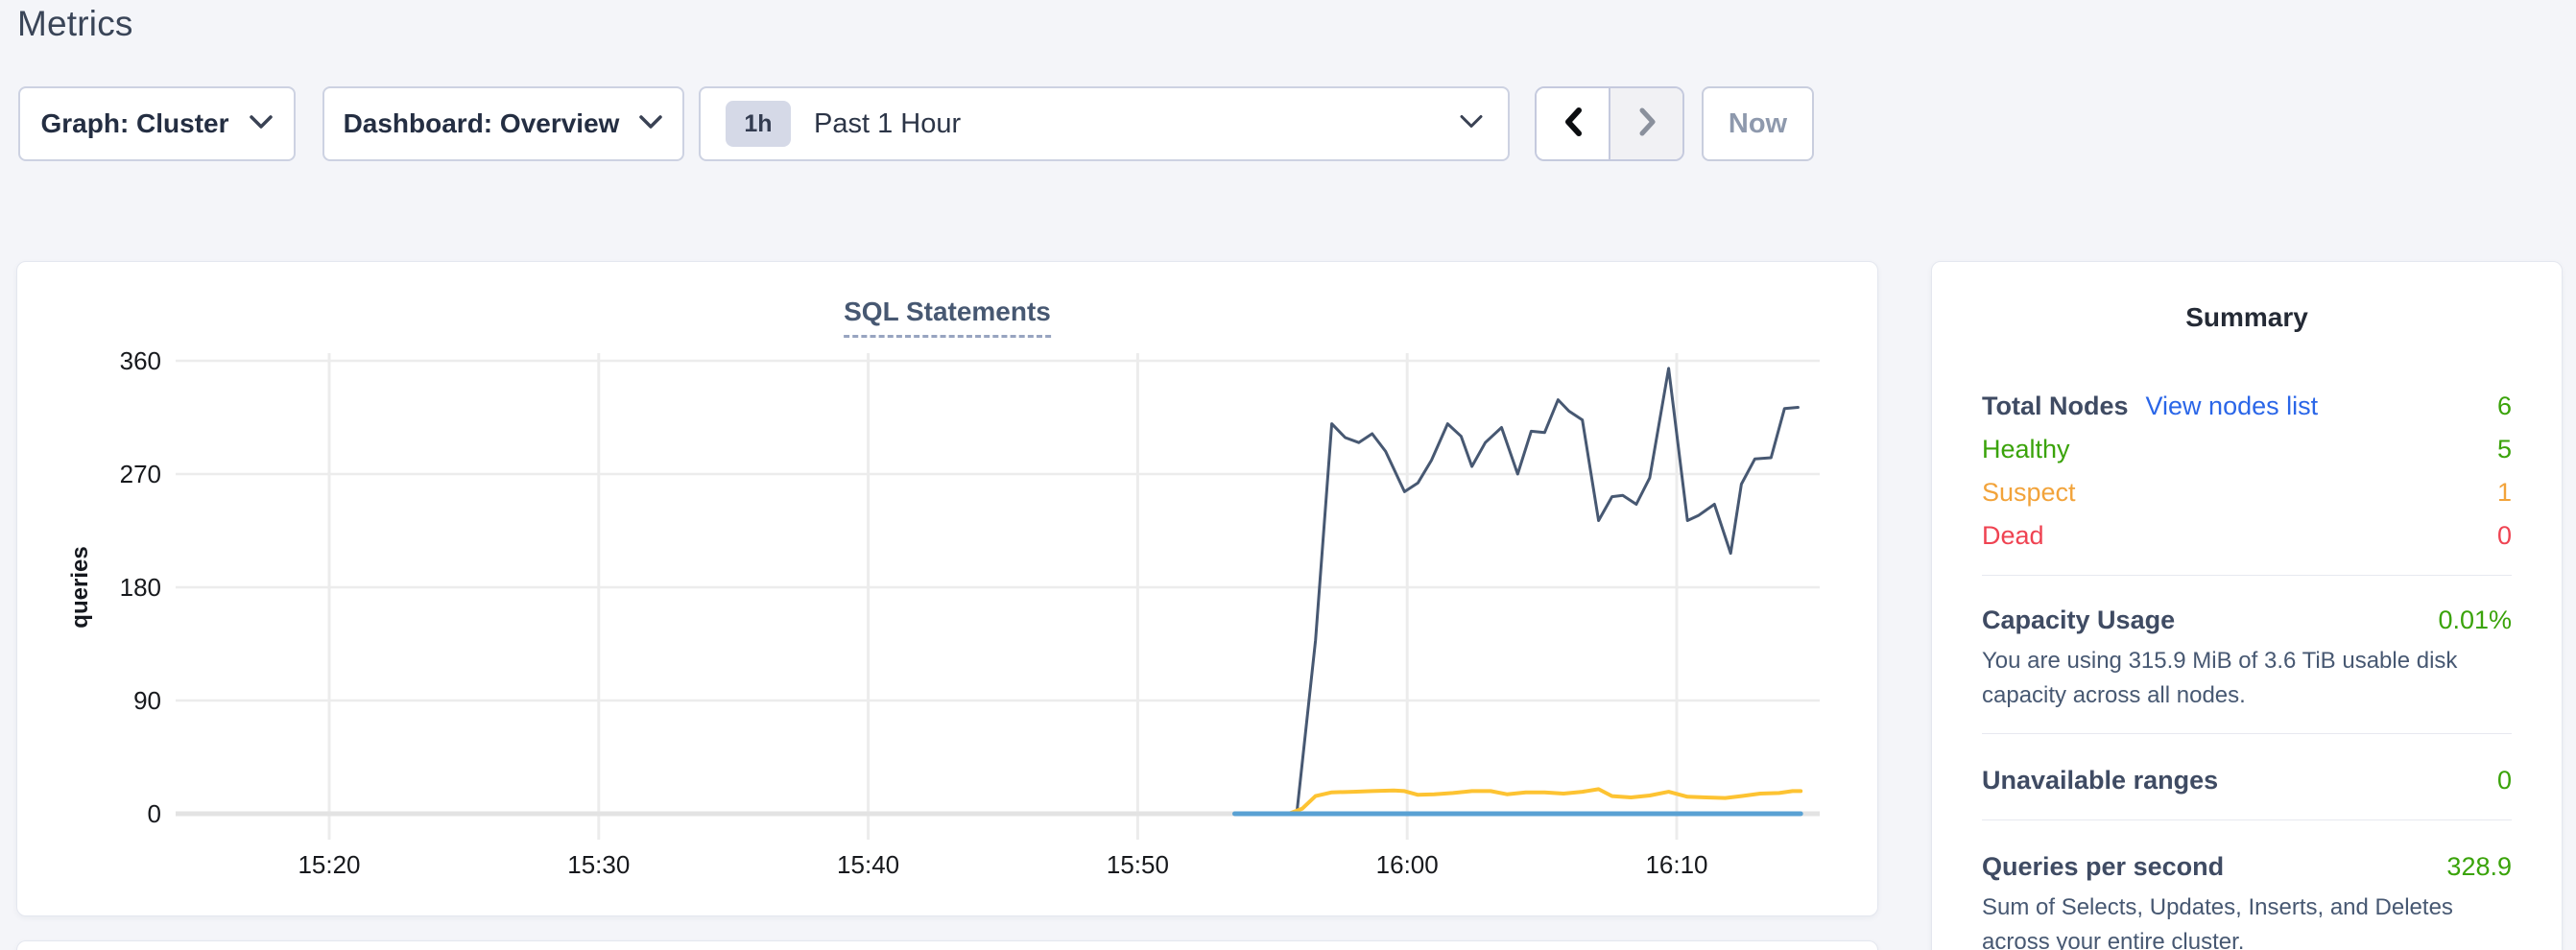  I want to click on capacity-usage-row: Capacity Usage 0.01%, so click(2247, 620).